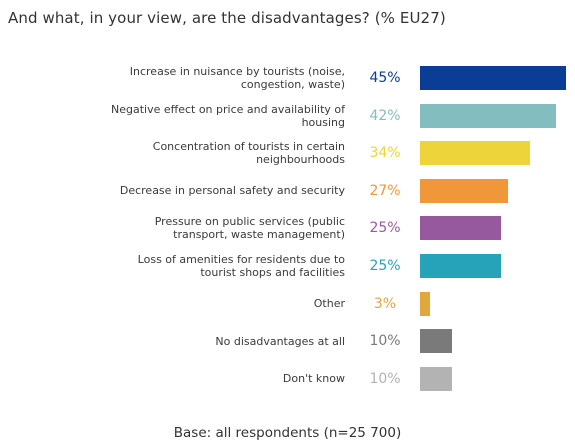  Describe the element at coordinates (248, 147) in the screenshot. I see `category-label-line: Concentration of tourists in certain` at that location.